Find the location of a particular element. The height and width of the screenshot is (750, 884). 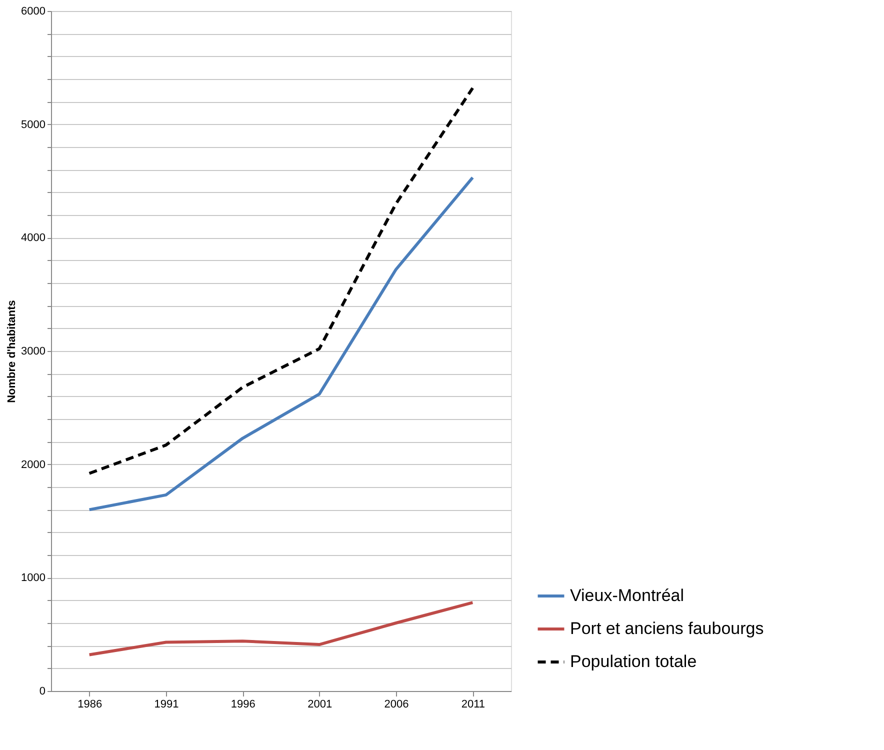

y-tick-label: 2000 is located at coordinates (33, 464).